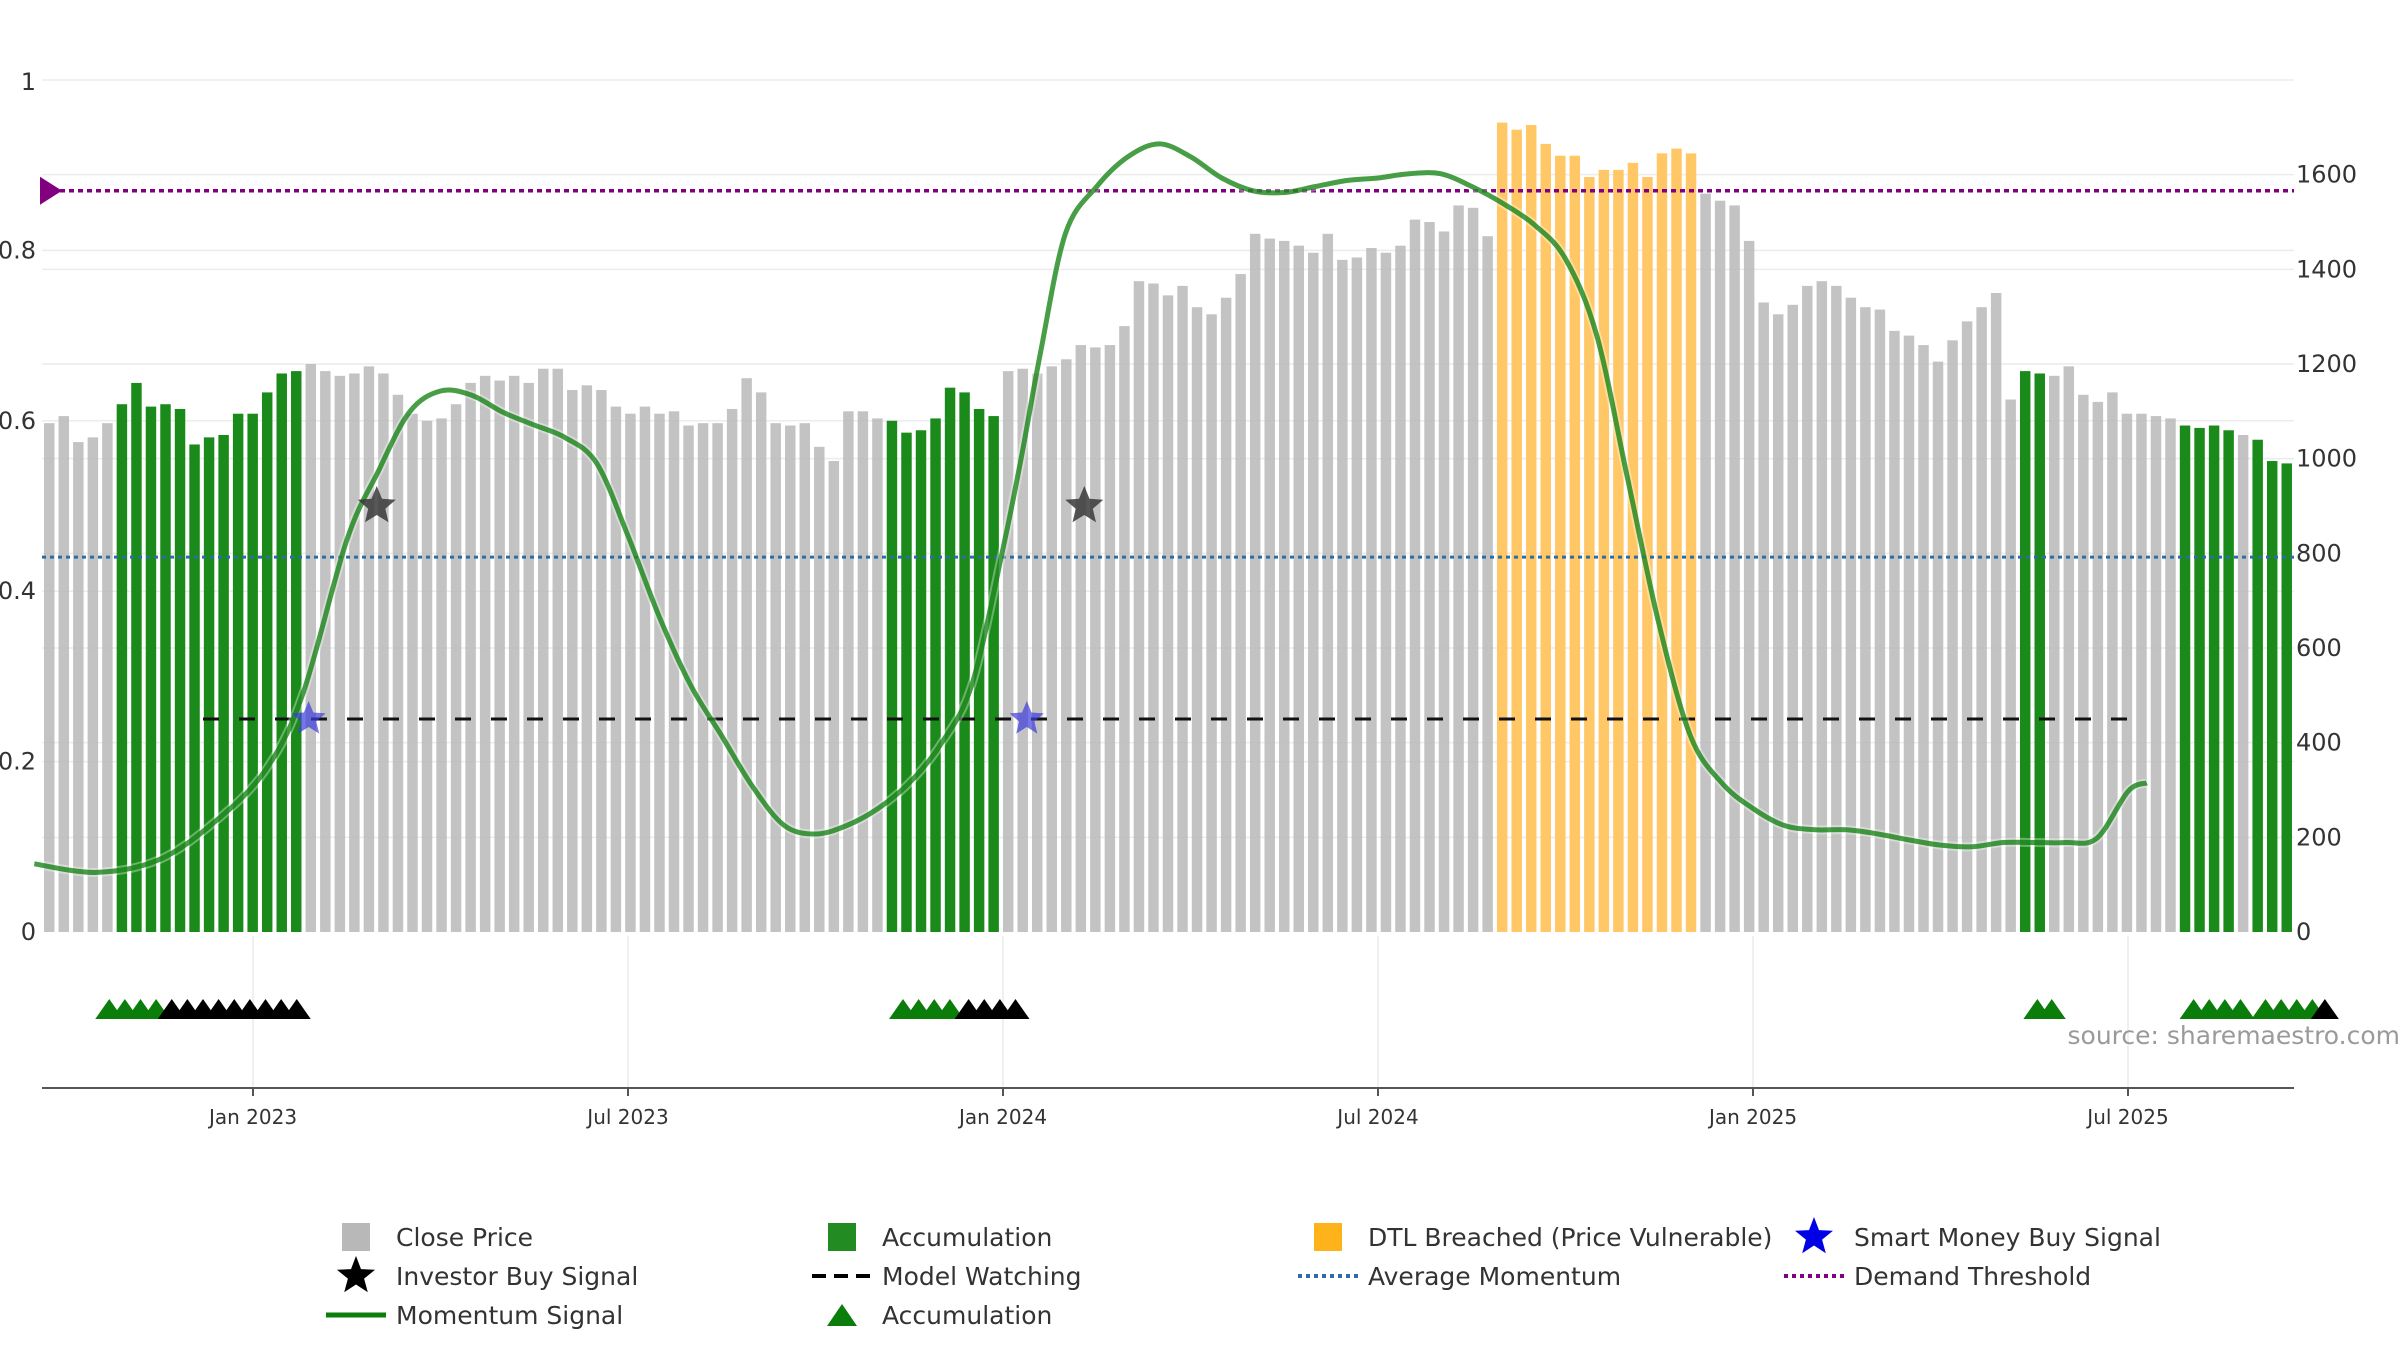 This screenshot has height=1350, width=2400. Describe the element at coordinates (967, 1237) in the screenshot. I see `legend-label: Accumulation` at that location.